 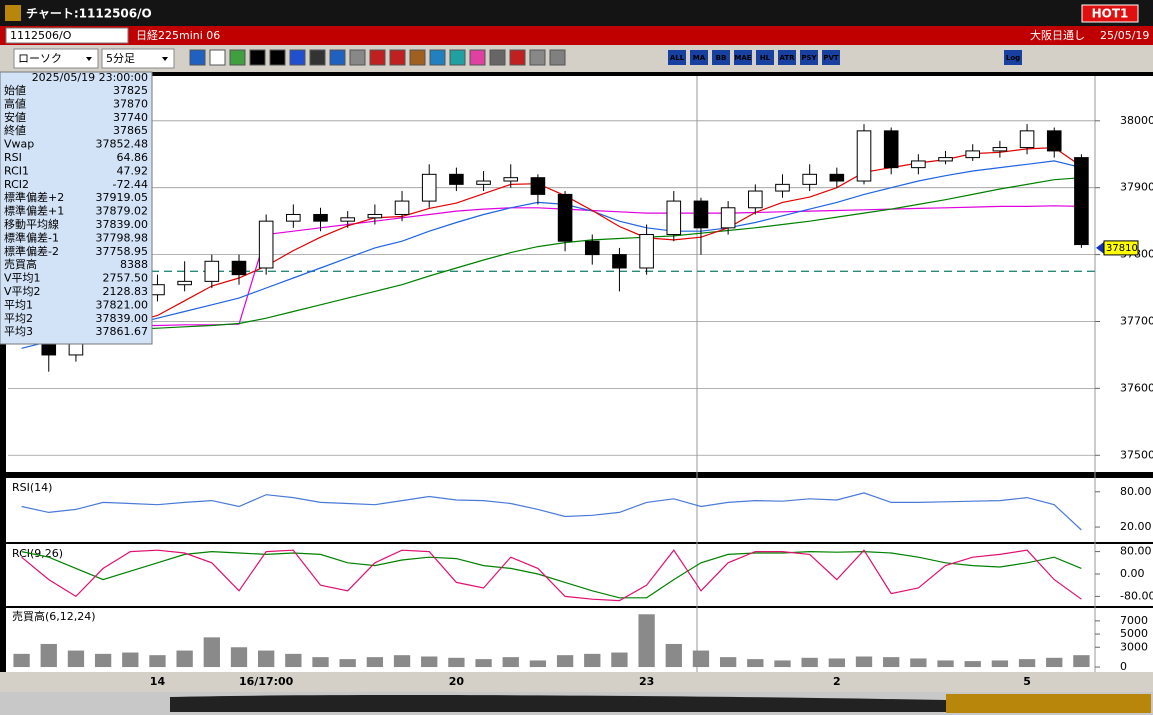 I want to click on info-label: 標準偏差-2, so click(x=31, y=251).